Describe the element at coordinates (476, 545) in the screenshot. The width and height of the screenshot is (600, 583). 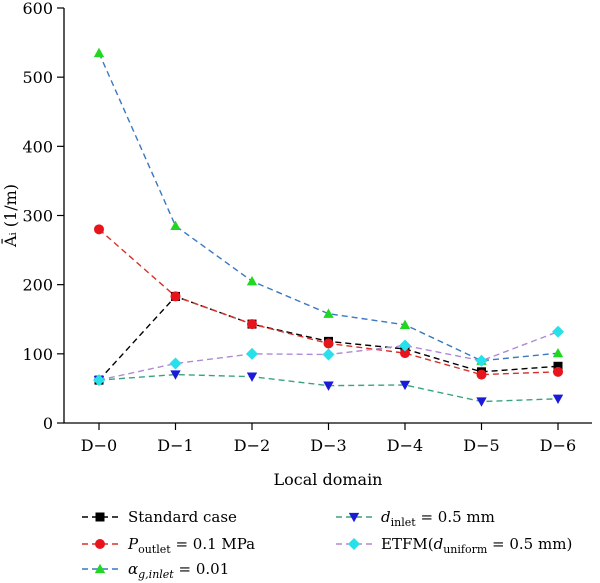
I see `legend-label-etfm: ETFM(duniform = 0.5 mm)` at that location.